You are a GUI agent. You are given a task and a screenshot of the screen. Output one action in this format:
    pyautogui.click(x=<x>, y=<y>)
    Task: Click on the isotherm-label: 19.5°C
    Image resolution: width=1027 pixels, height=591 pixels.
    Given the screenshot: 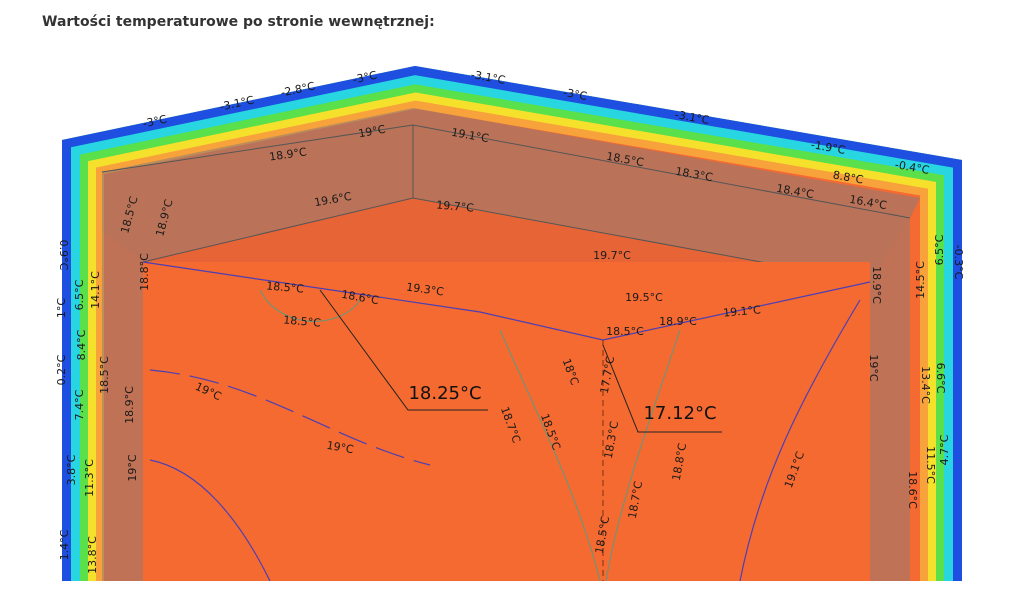 What is the action you would take?
    pyautogui.click(x=644, y=297)
    